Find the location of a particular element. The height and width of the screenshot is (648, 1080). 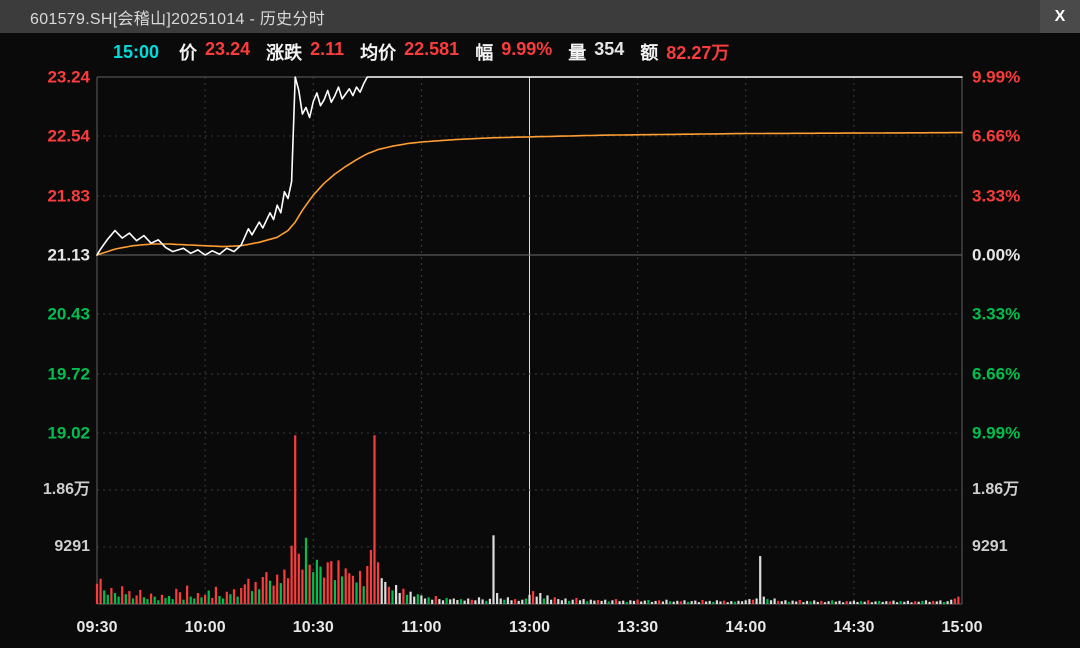

info-value-change: 2.11 is located at coordinates (327, 49).